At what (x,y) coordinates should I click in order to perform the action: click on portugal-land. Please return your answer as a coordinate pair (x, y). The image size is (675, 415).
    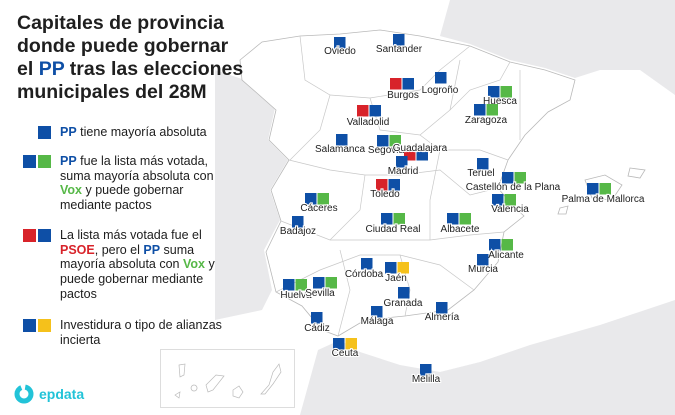
    Looking at the image, I should click on (251, 195).